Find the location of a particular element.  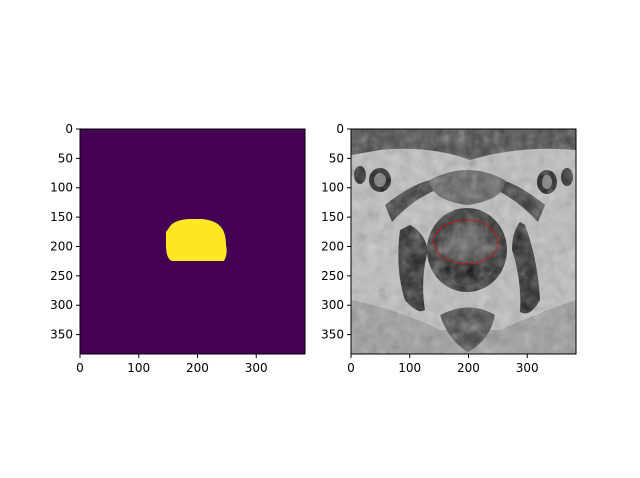

contour-outline is located at coordinates (466, 242).